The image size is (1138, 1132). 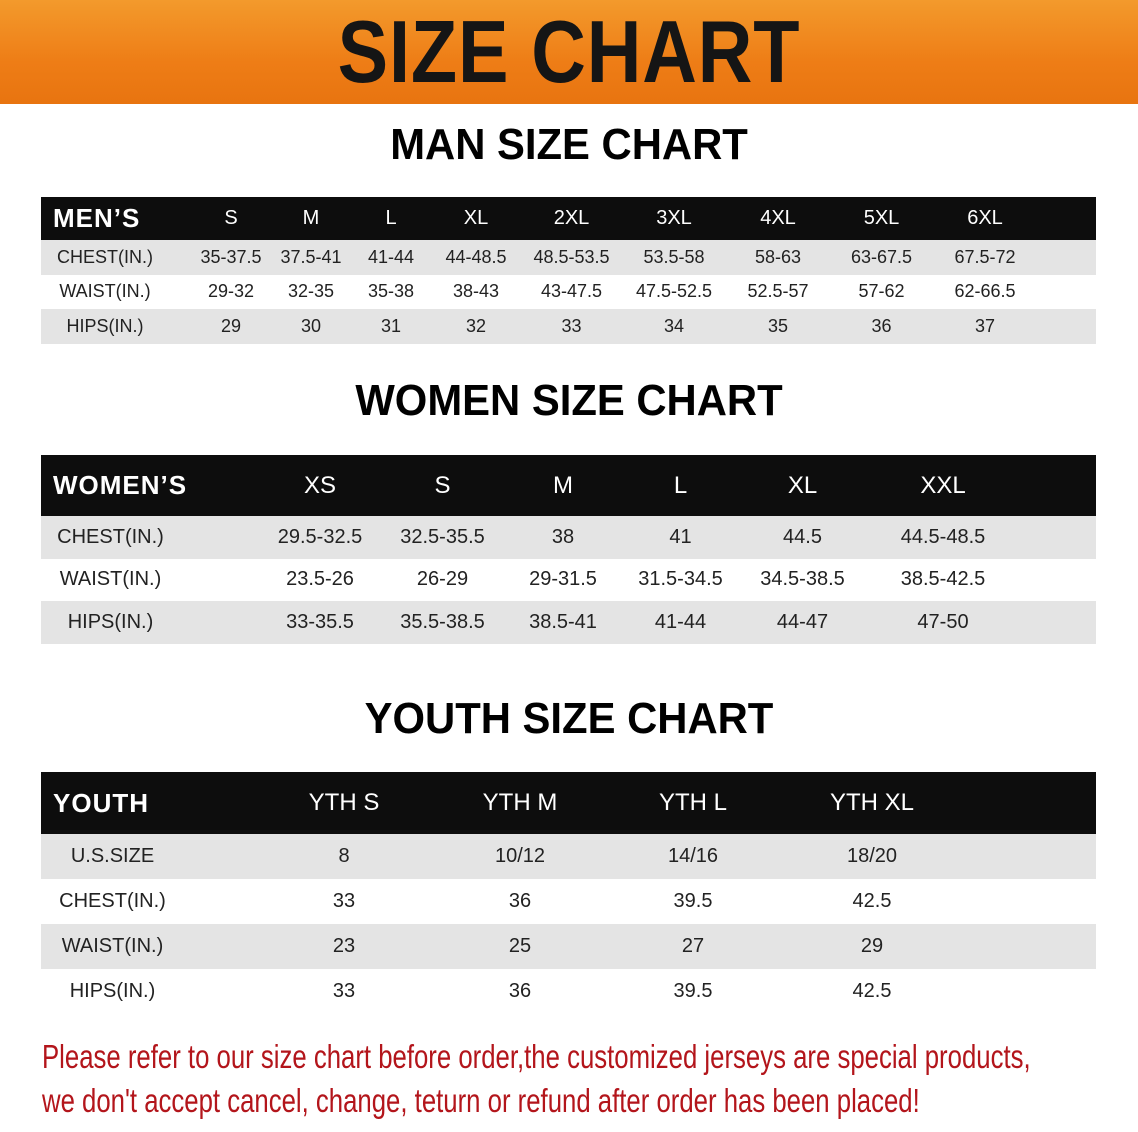 I want to click on size-column-header: 4XL, so click(x=778, y=218).